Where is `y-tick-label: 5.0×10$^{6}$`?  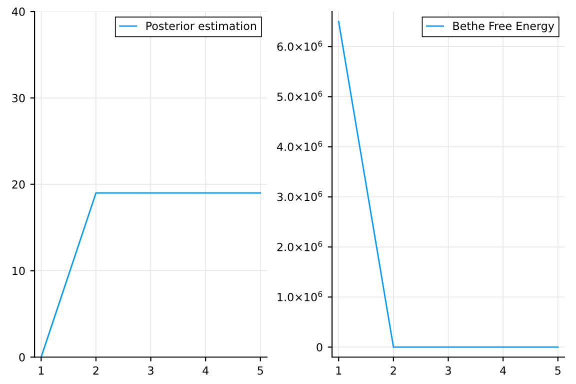 y-tick-label: 5.0×10$^{6}$ is located at coordinates (299, 95).